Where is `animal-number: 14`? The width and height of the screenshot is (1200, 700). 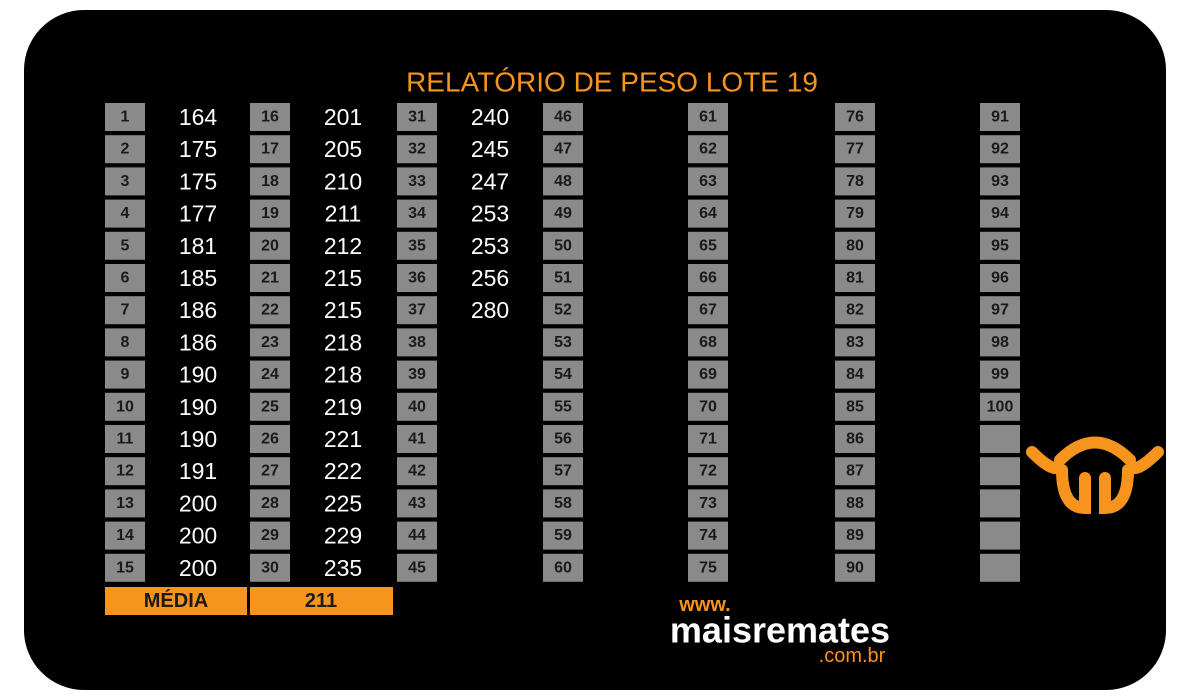
animal-number: 14 is located at coordinates (125, 535).